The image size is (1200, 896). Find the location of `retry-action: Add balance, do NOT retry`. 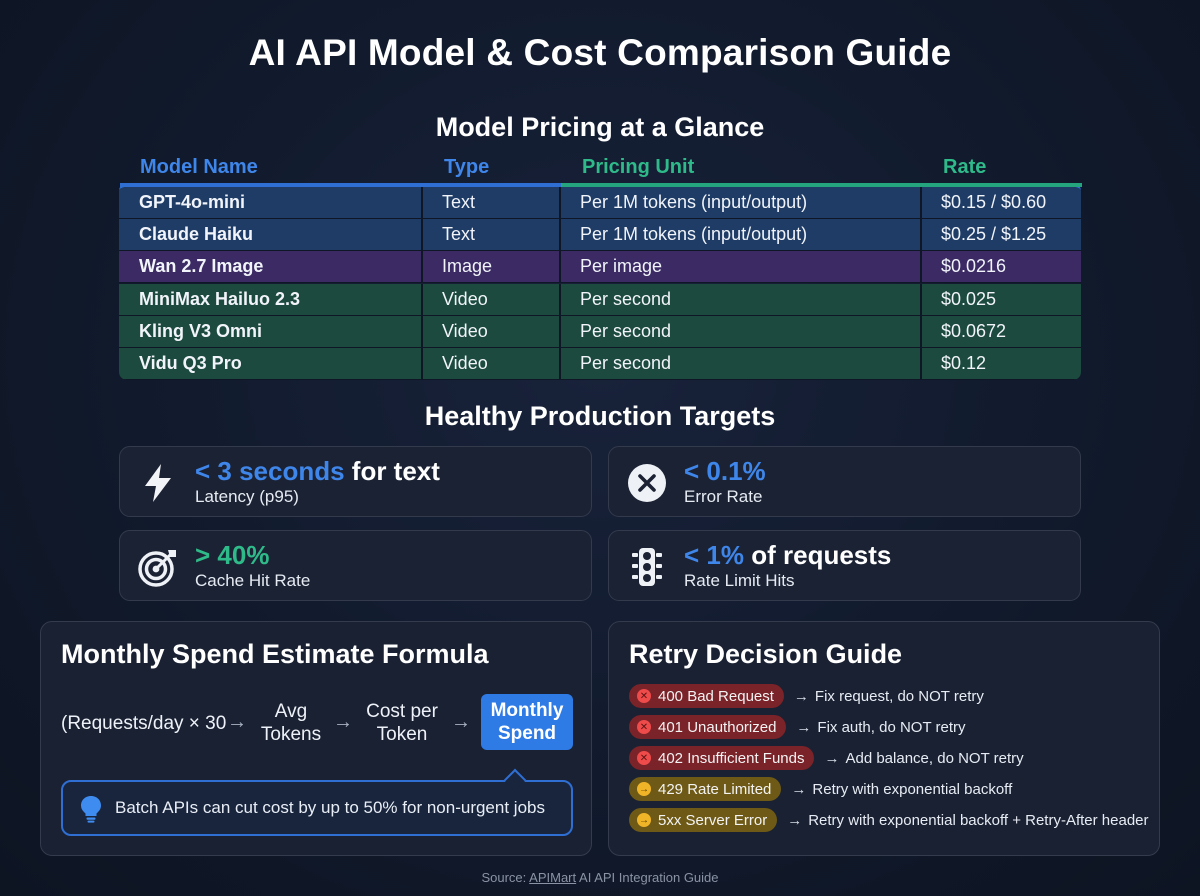

retry-action: Add balance, do NOT retry is located at coordinates (934, 758).